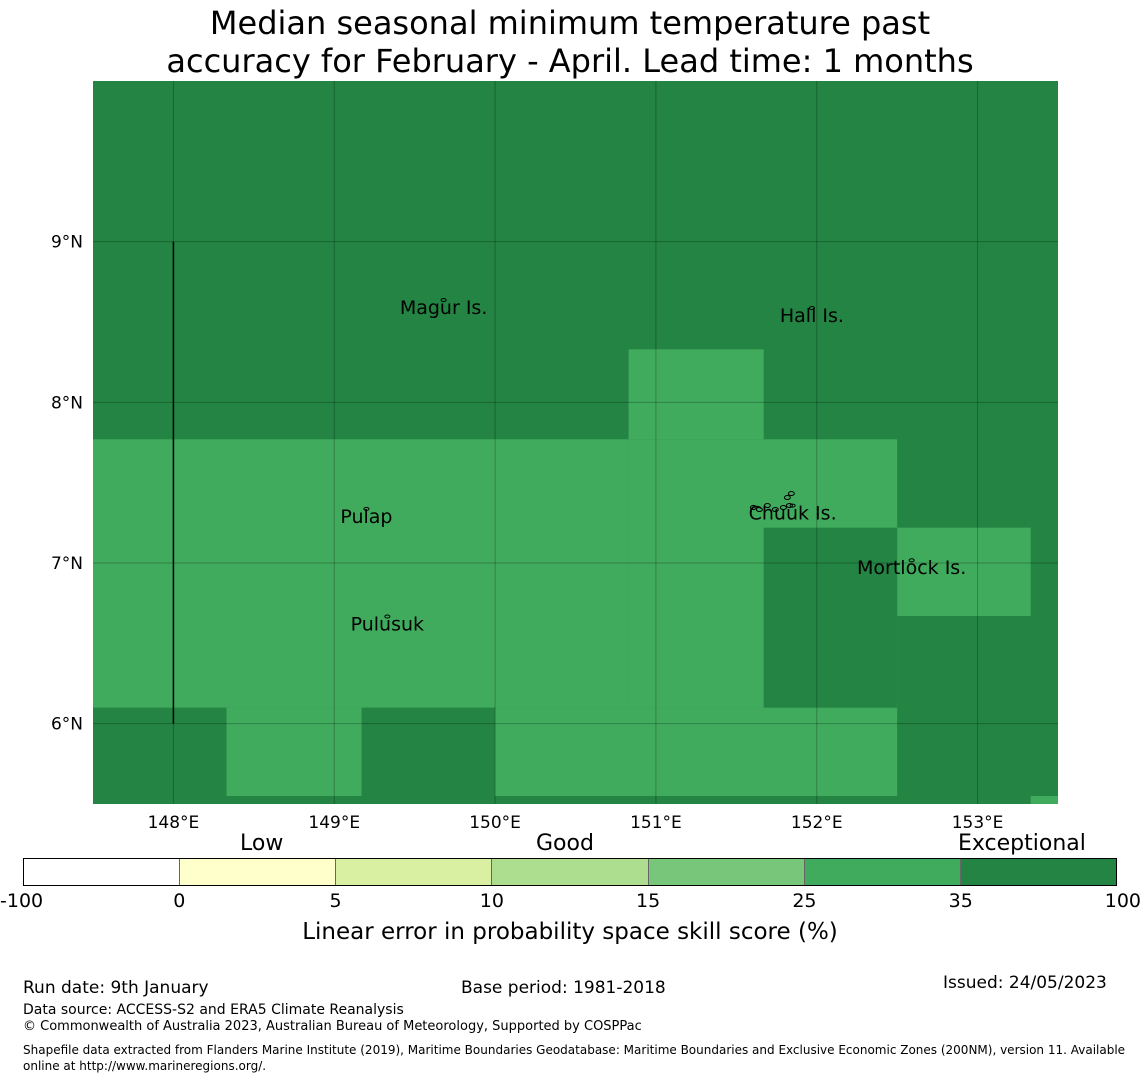 The width and height of the screenshot is (1140, 1080). What do you see at coordinates (174, 821) in the screenshot?
I see `lon-tick-label: 148°E` at bounding box center [174, 821].